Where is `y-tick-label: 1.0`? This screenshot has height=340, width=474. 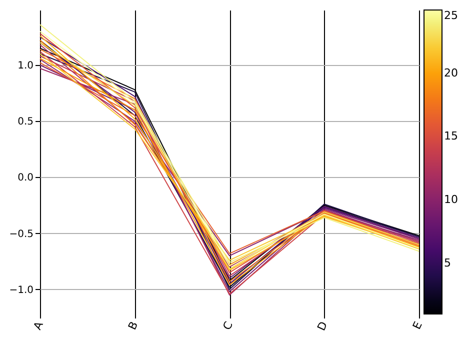
y-tick-label: 1.0 is located at coordinates (26, 66).